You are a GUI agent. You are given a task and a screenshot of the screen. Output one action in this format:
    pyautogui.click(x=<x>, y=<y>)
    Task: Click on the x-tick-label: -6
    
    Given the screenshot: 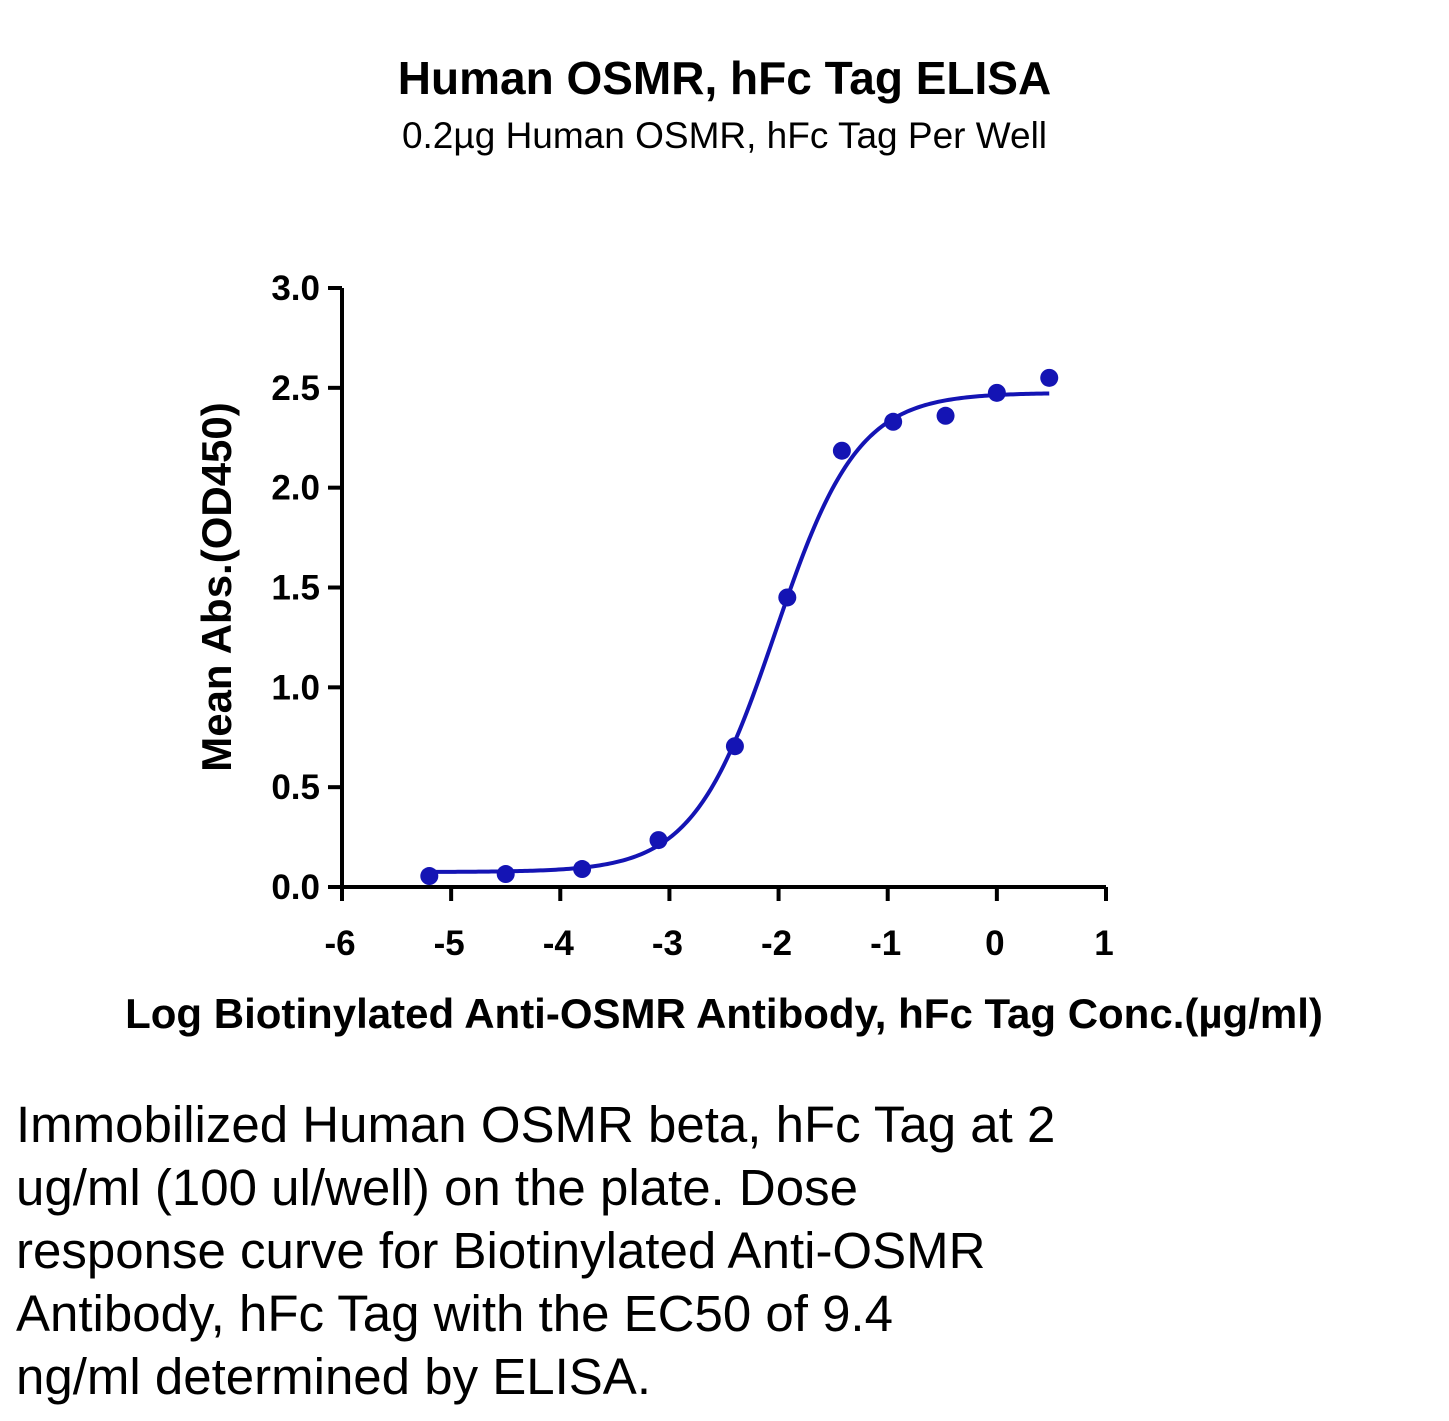 What is the action you would take?
    pyautogui.click(x=339, y=943)
    